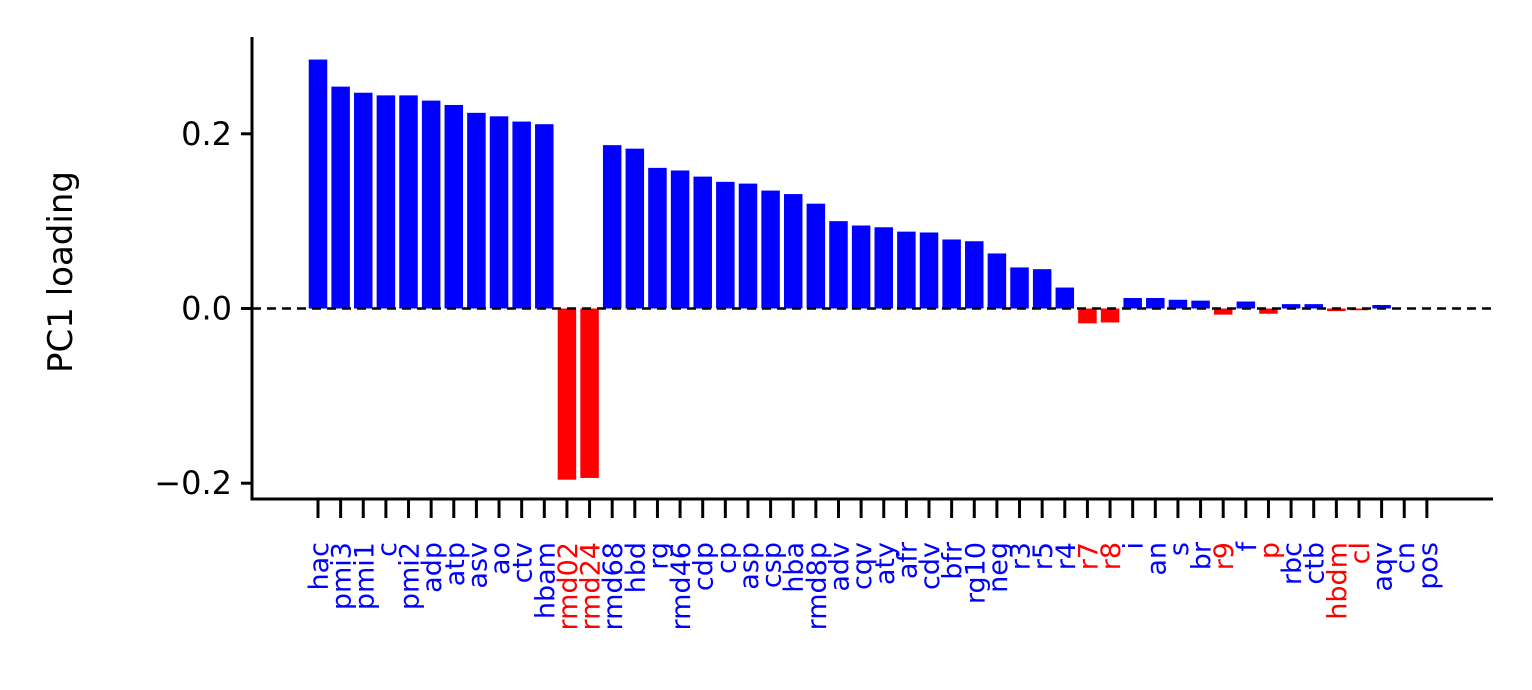 This screenshot has height=690, width=1532. I want to click on bar-an, so click(1155, 303).